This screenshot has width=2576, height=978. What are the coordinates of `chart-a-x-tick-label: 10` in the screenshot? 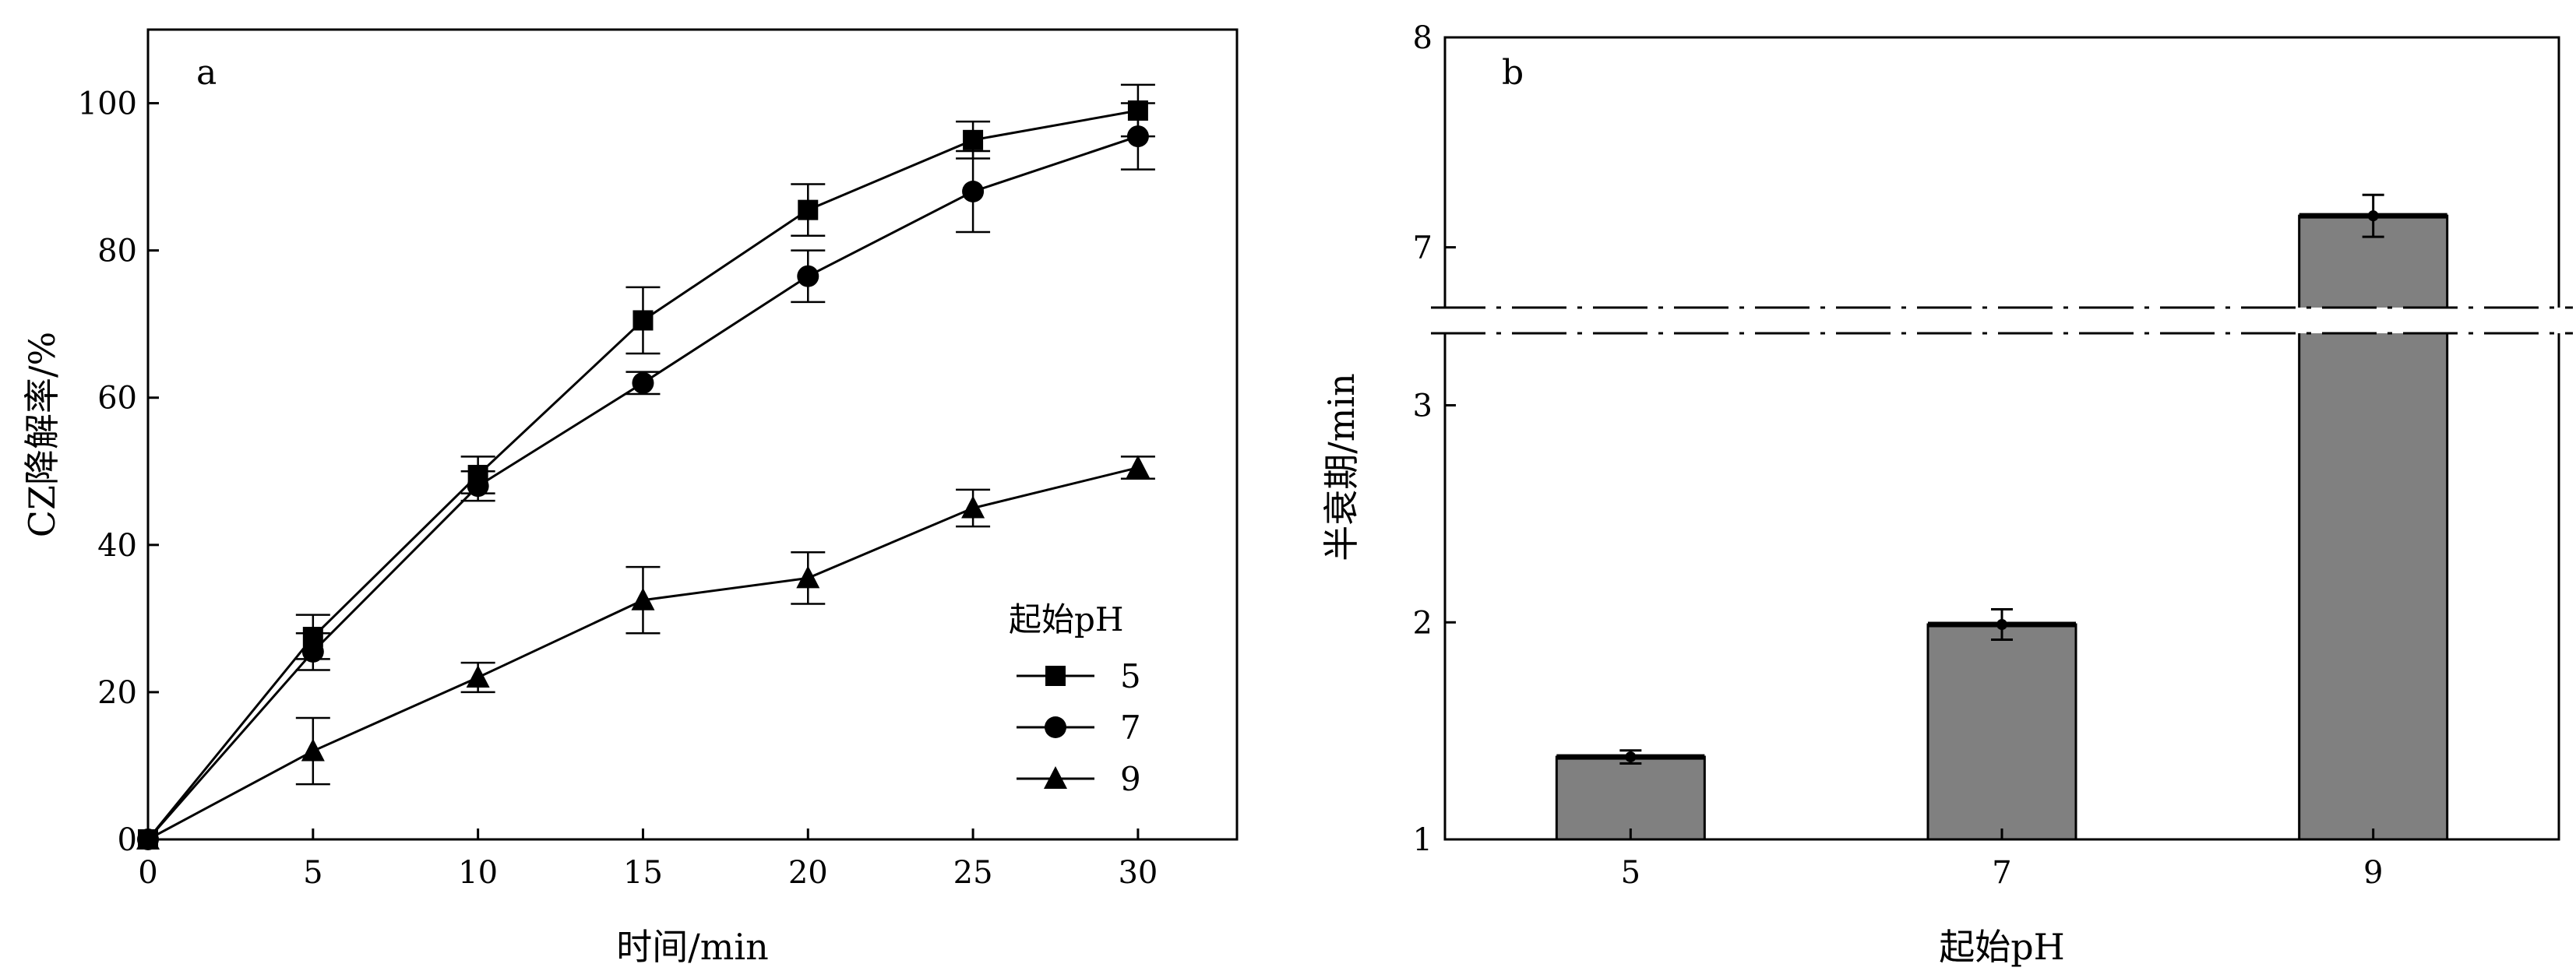 It's located at (478, 873).